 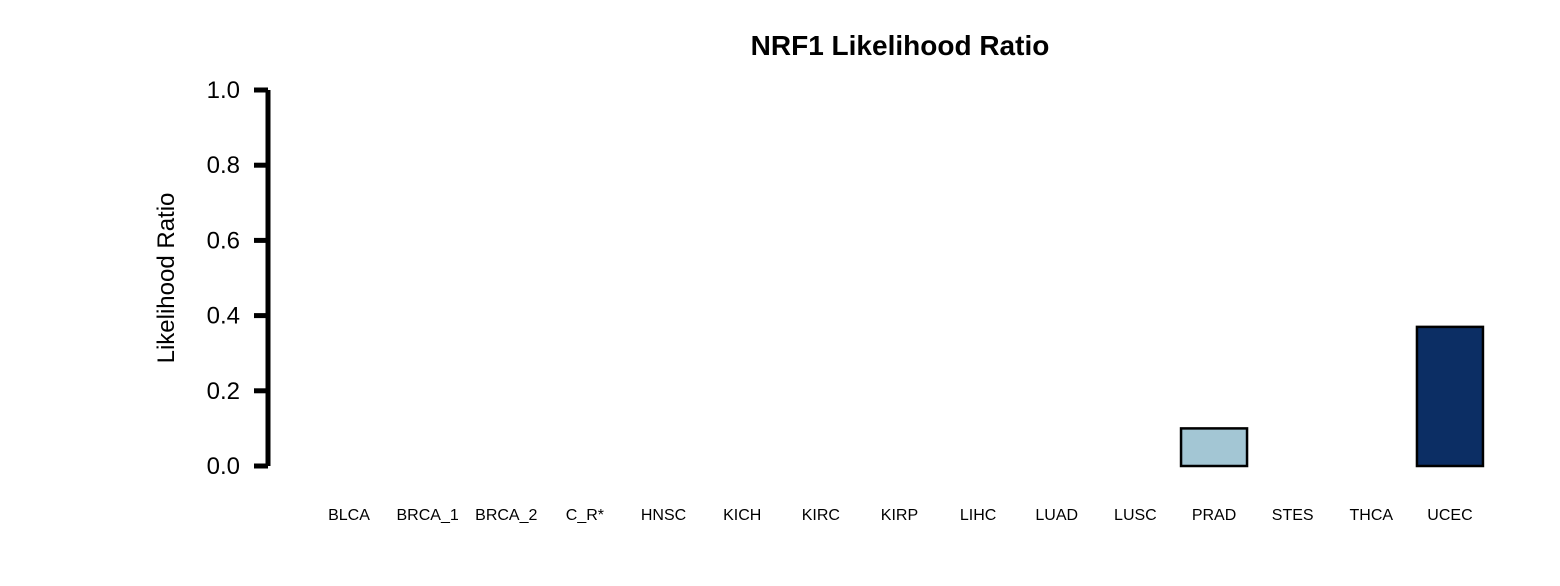 I want to click on chart-title: NRF1 Likelihood Ratio, so click(x=900, y=45).